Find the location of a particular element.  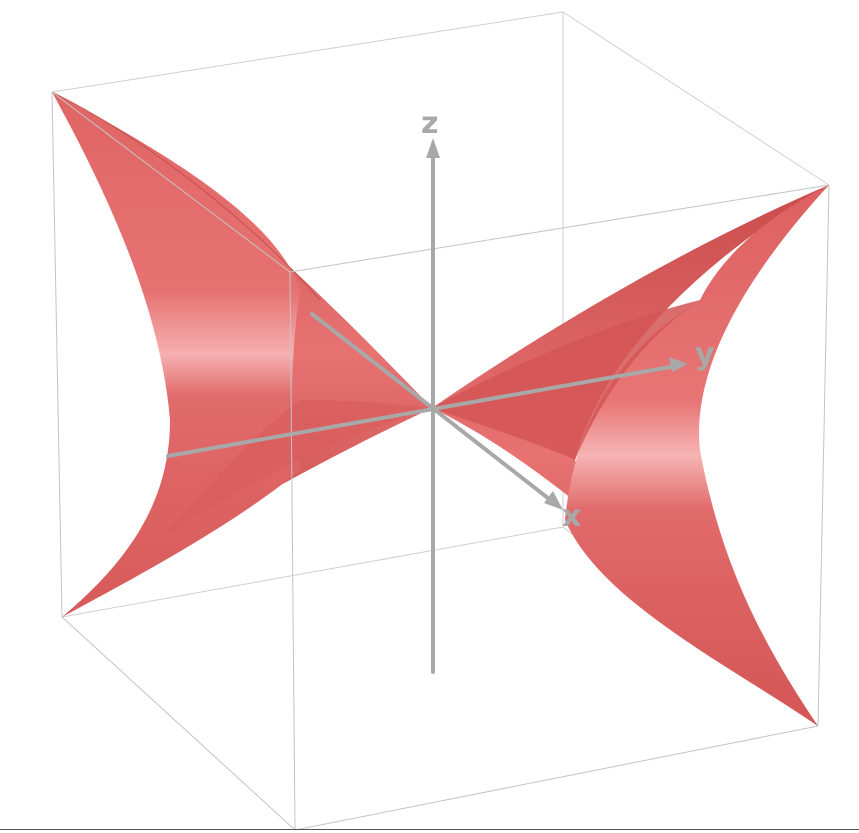

y-axis-line is located at coordinates (422, 411).